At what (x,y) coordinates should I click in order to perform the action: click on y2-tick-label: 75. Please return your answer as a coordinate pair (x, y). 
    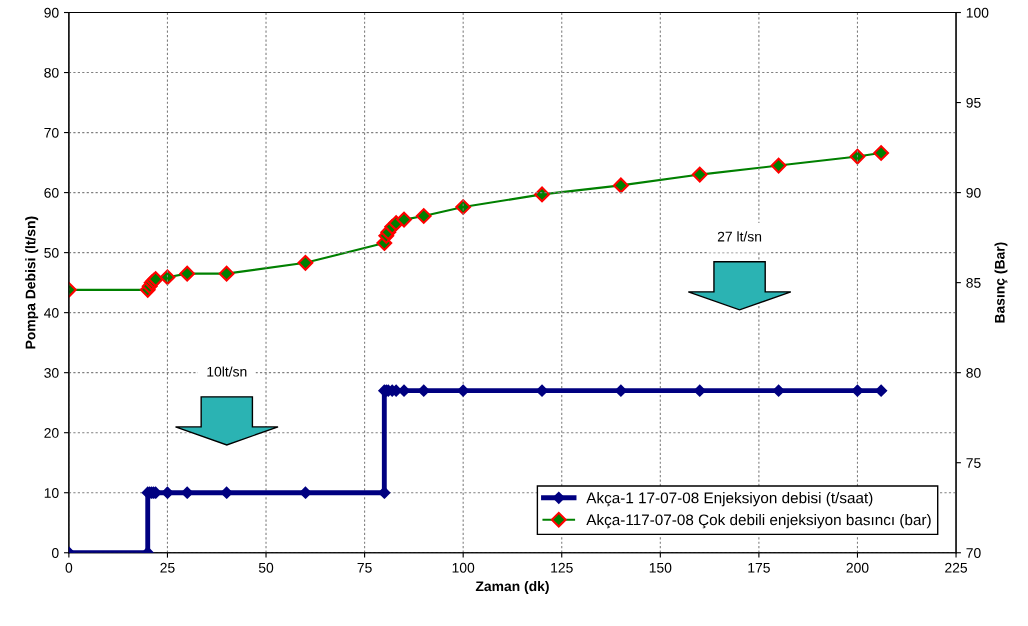
    Looking at the image, I should click on (973, 463).